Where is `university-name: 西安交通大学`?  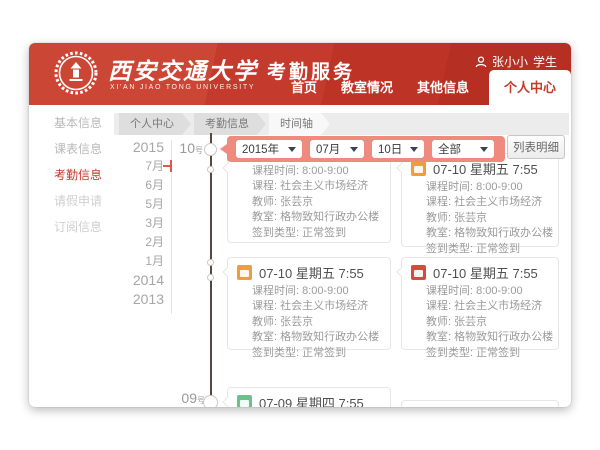
university-name: 西安交通大学 is located at coordinates (183, 71).